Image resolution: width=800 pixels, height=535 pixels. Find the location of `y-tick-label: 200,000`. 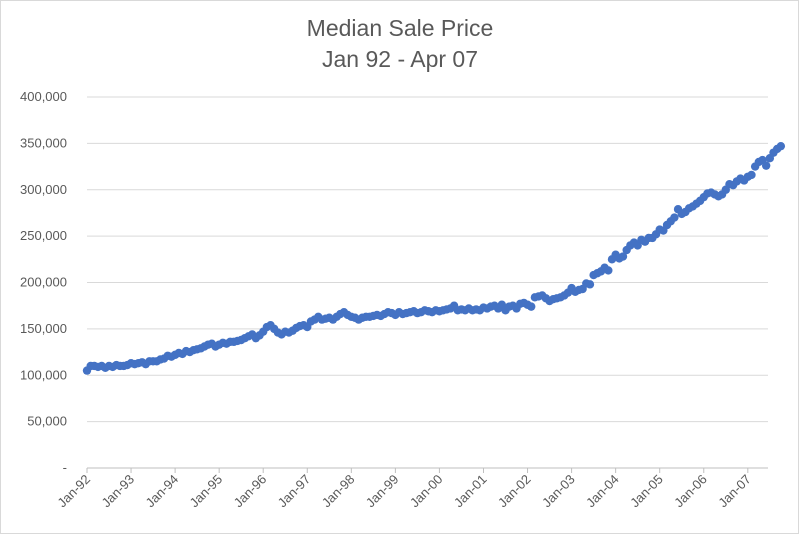

y-tick-label: 200,000 is located at coordinates (43, 282).